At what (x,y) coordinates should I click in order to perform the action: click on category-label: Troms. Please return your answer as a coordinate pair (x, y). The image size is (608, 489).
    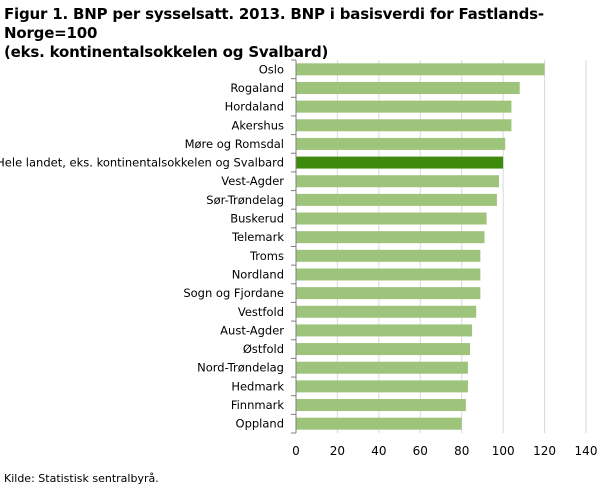
    Looking at the image, I should click on (266, 256).